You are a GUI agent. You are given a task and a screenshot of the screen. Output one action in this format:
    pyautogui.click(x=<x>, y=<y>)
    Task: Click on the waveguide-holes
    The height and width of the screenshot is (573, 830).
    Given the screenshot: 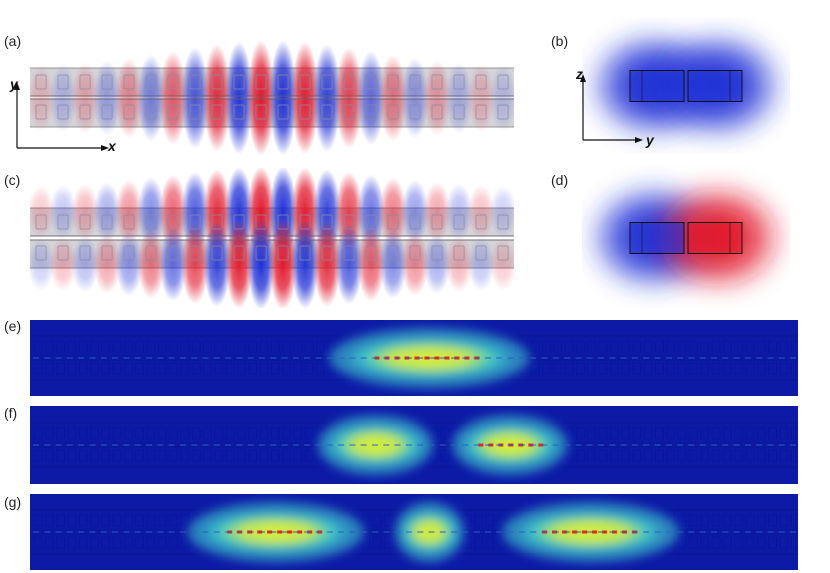 What is the action you would take?
    pyautogui.click(x=272, y=97)
    